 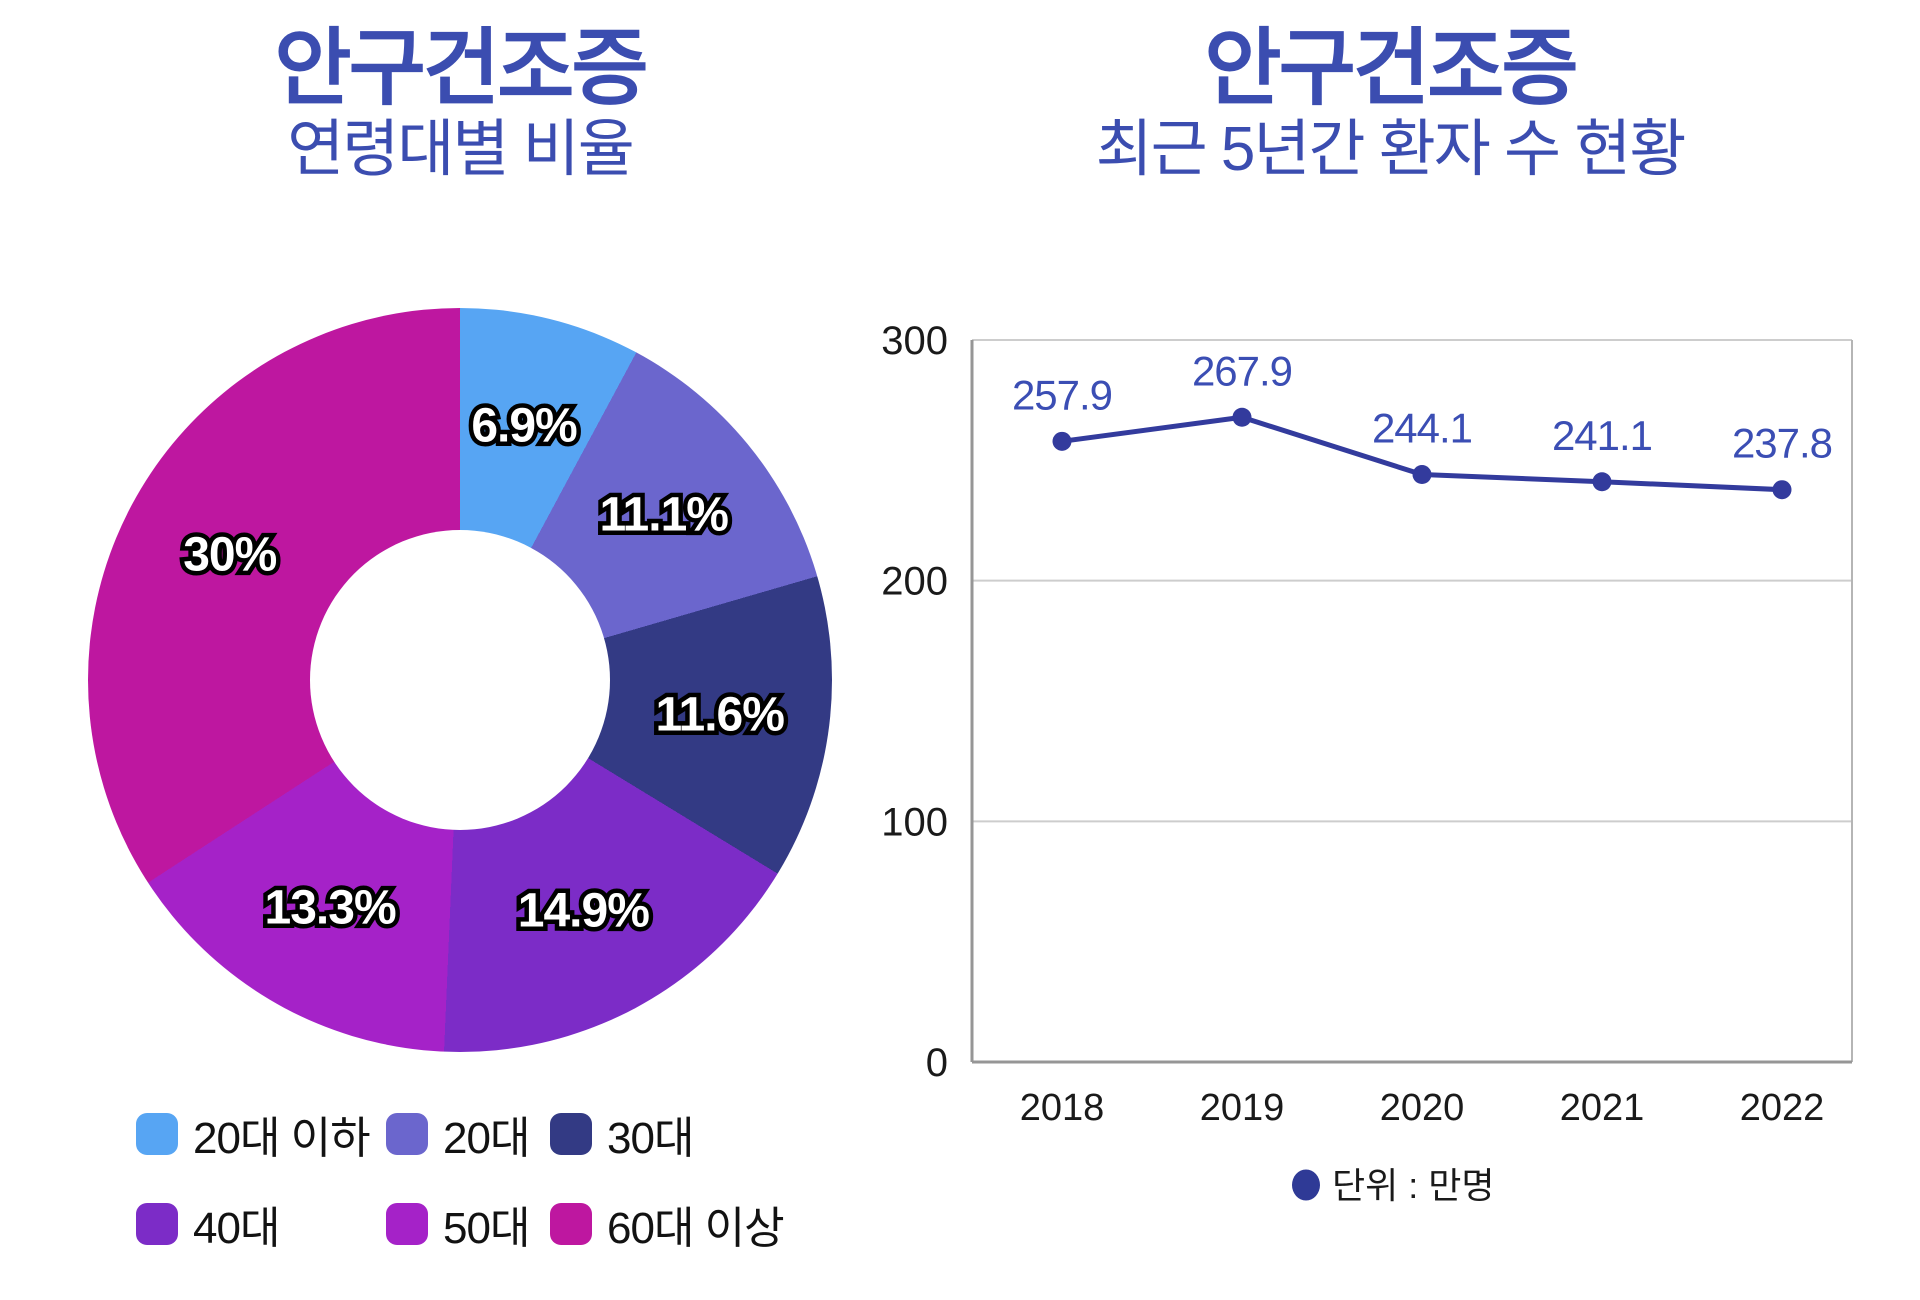 What do you see at coordinates (664, 515) in the screenshot?
I see `slice-label: 11.1%` at bounding box center [664, 515].